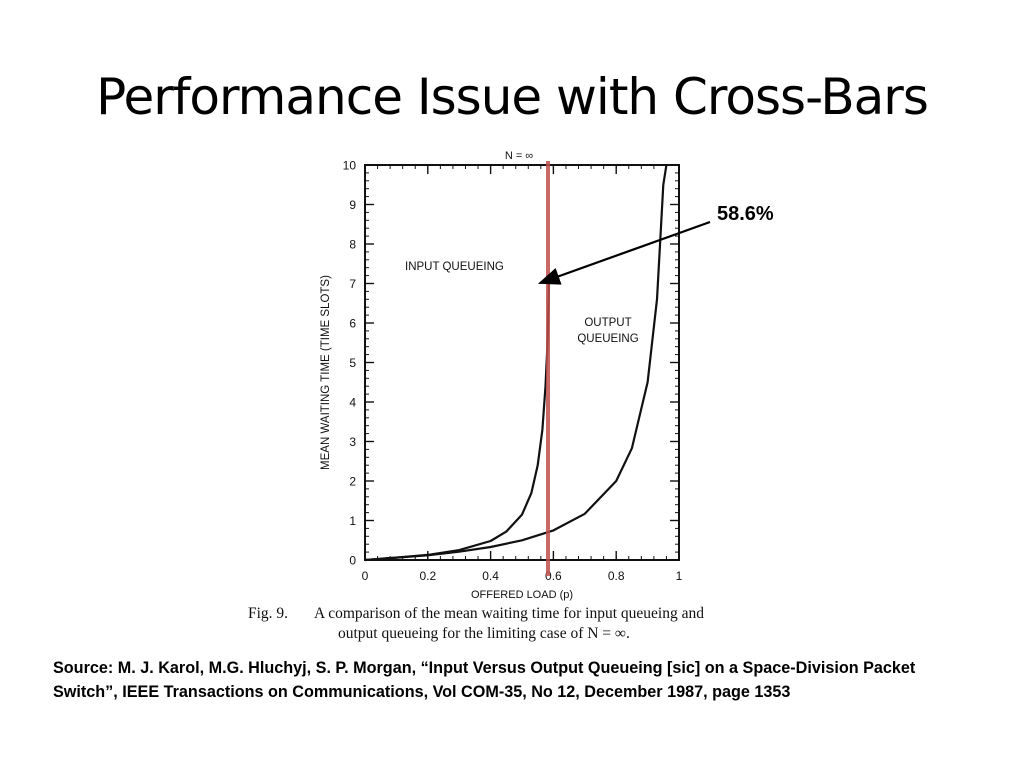  I want to click on output-queueing-label-line1: OUTPUT, so click(607, 323).